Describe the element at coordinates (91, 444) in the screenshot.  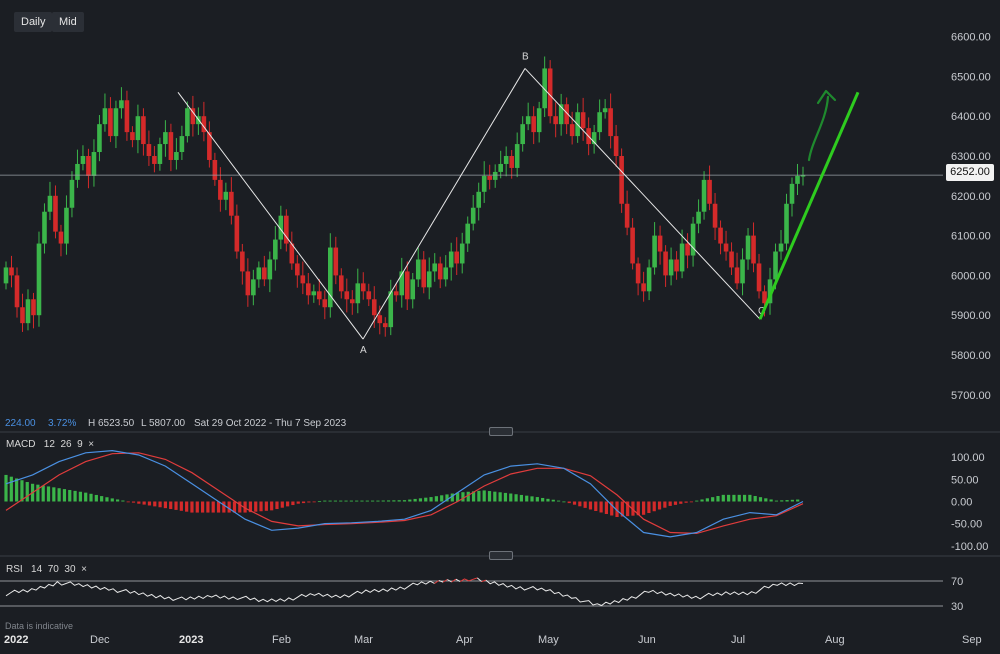
I see `macd-close-icon: ×` at that location.